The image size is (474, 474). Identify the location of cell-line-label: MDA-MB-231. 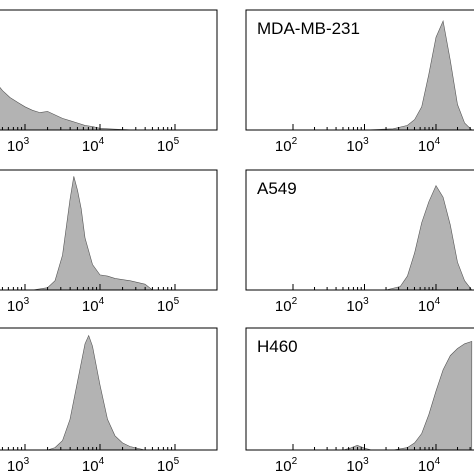
(308, 28).